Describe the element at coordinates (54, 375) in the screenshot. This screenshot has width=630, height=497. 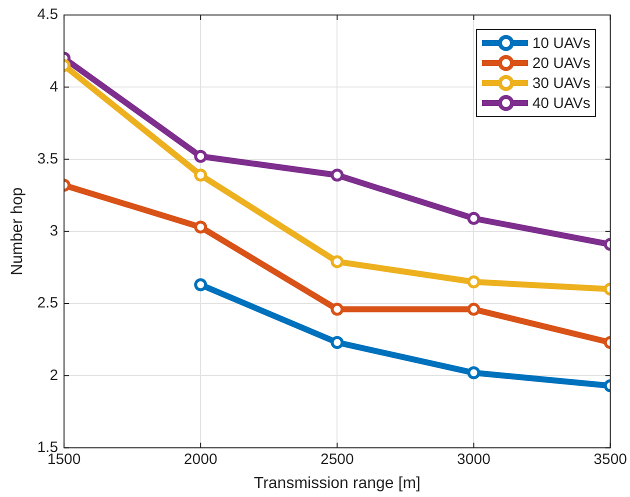
I see `y-tick-label: 2` at that location.